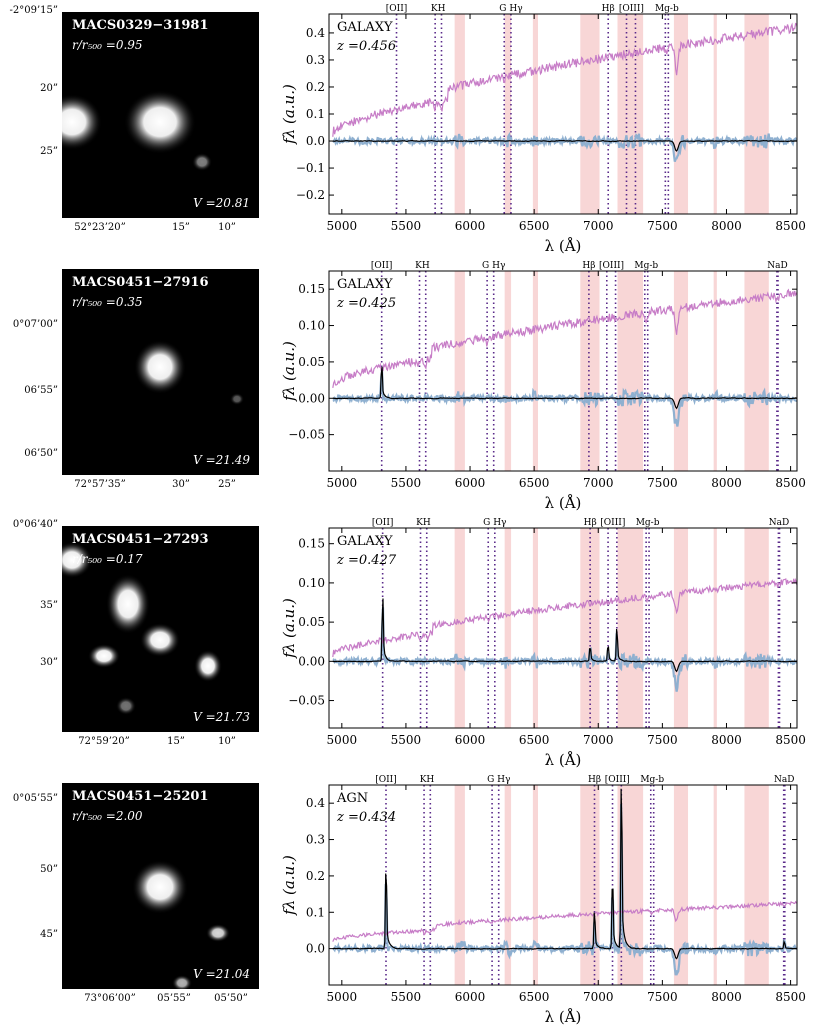 This screenshot has height=1029, width=814. What do you see at coordinates (110, 998) in the screenshot?
I see `ra-label-1: 73°06’00”` at bounding box center [110, 998].